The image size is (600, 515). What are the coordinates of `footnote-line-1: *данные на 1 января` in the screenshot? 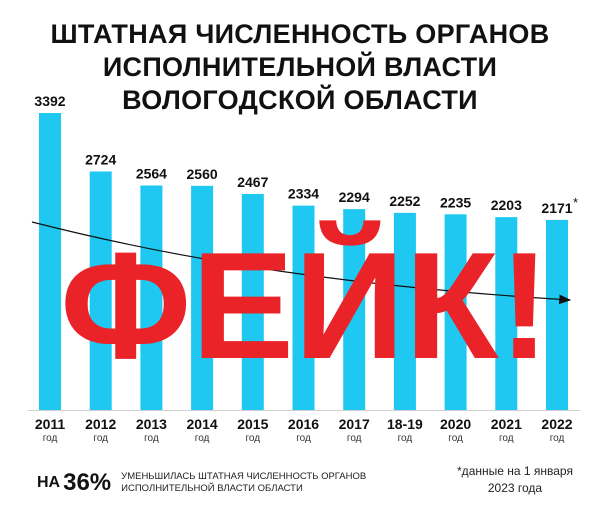 It's located at (515, 471).